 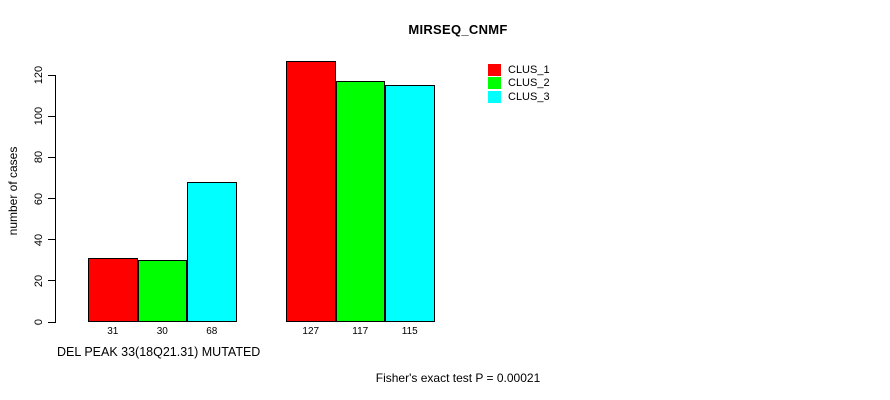 What do you see at coordinates (39, 157) in the screenshot?
I see `y-tick-label: 80` at bounding box center [39, 157].